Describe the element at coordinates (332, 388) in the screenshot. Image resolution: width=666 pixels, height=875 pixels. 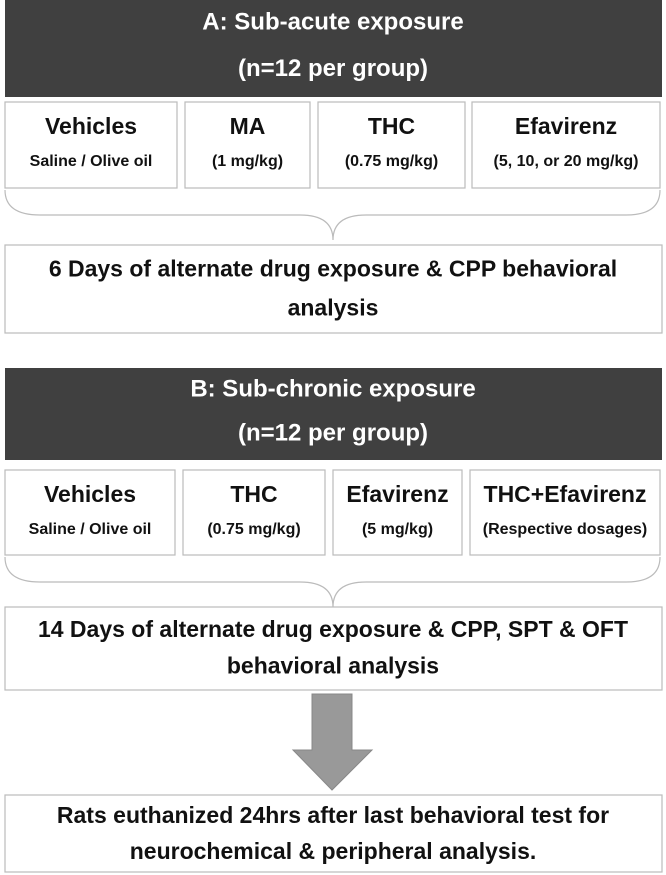
I see `panel-title: B: Sub-chronic exposure` at that location.